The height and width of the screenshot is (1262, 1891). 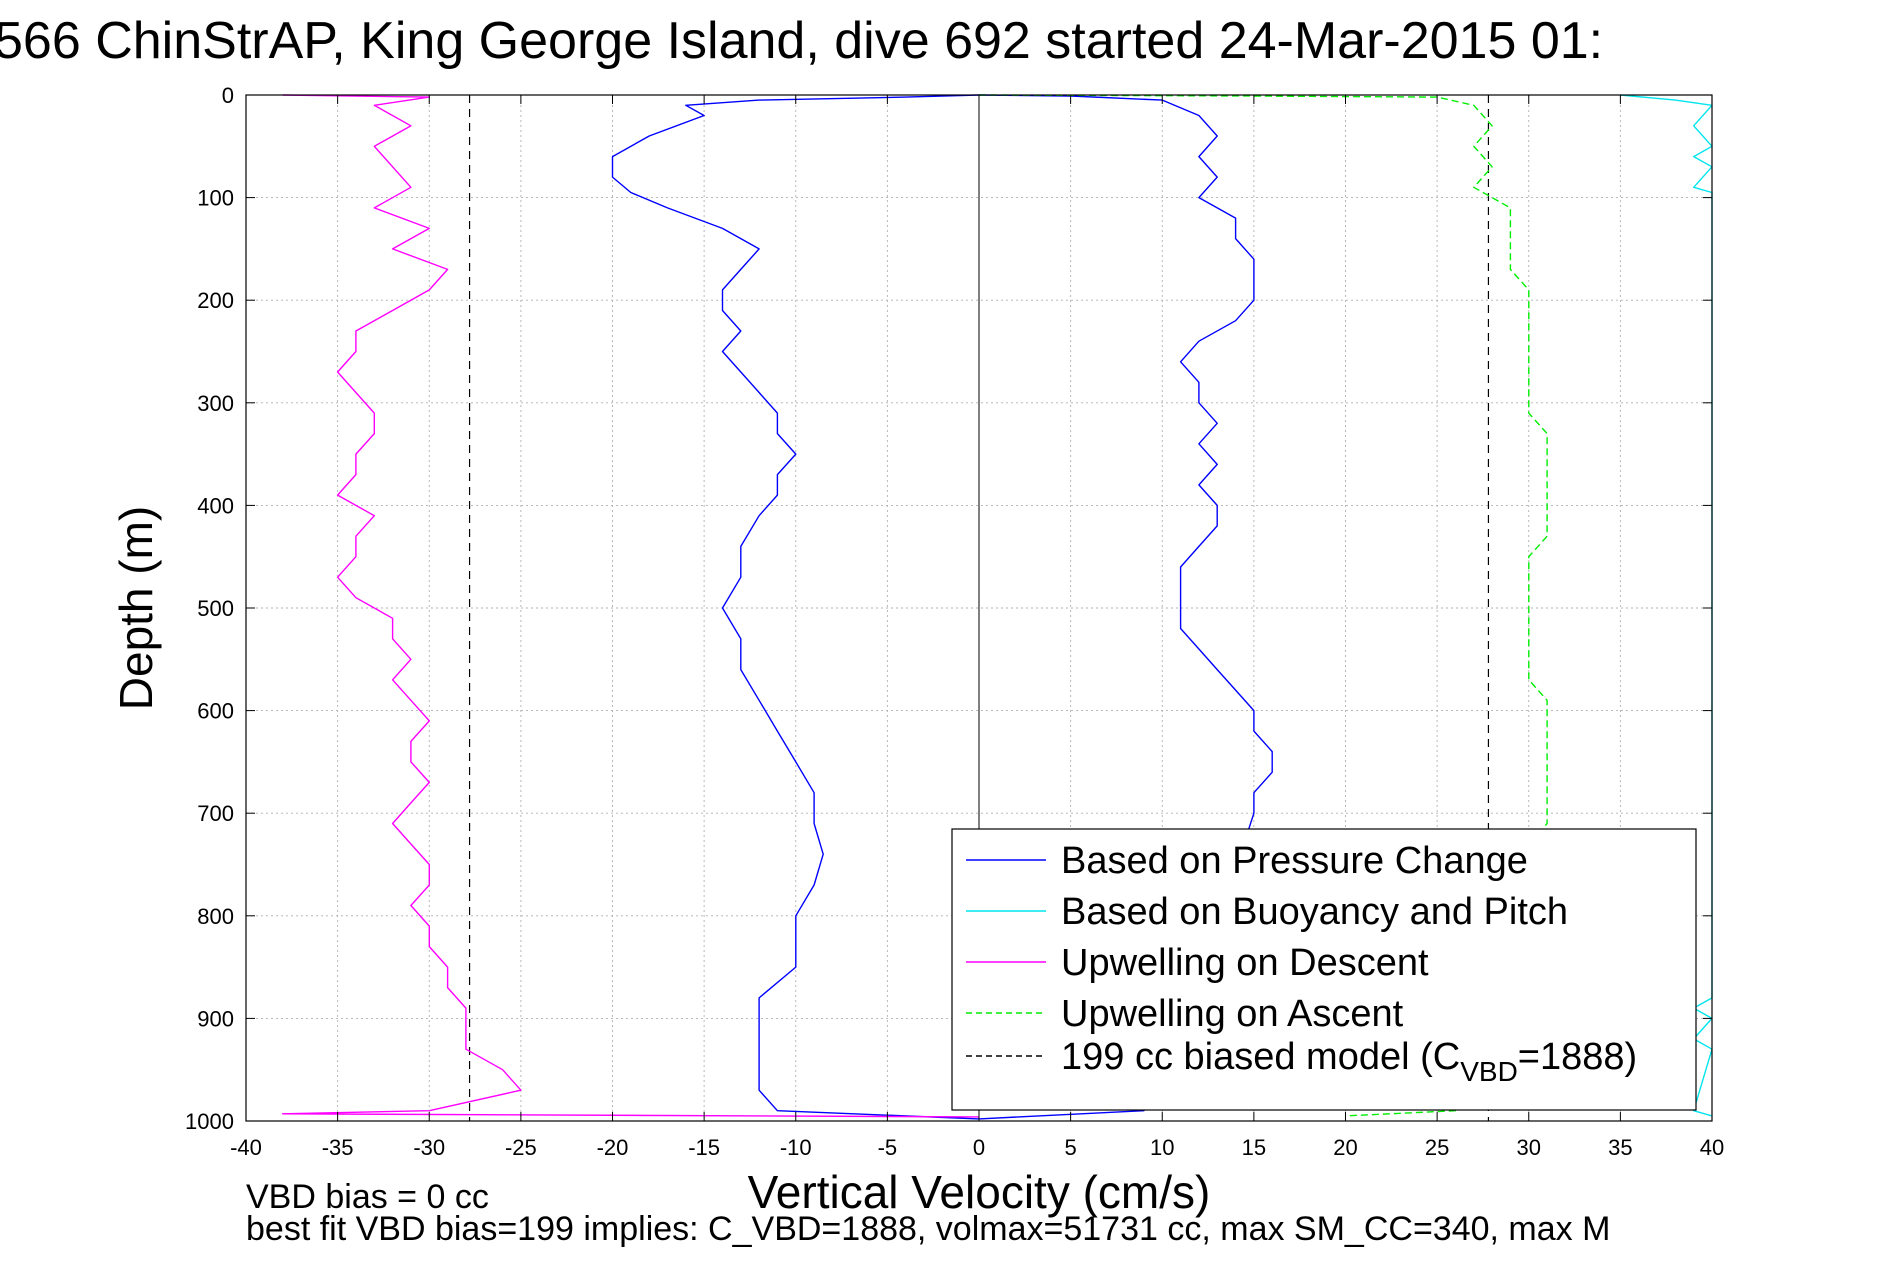 What do you see at coordinates (215, 608) in the screenshot?
I see `y-tick-label: 500` at bounding box center [215, 608].